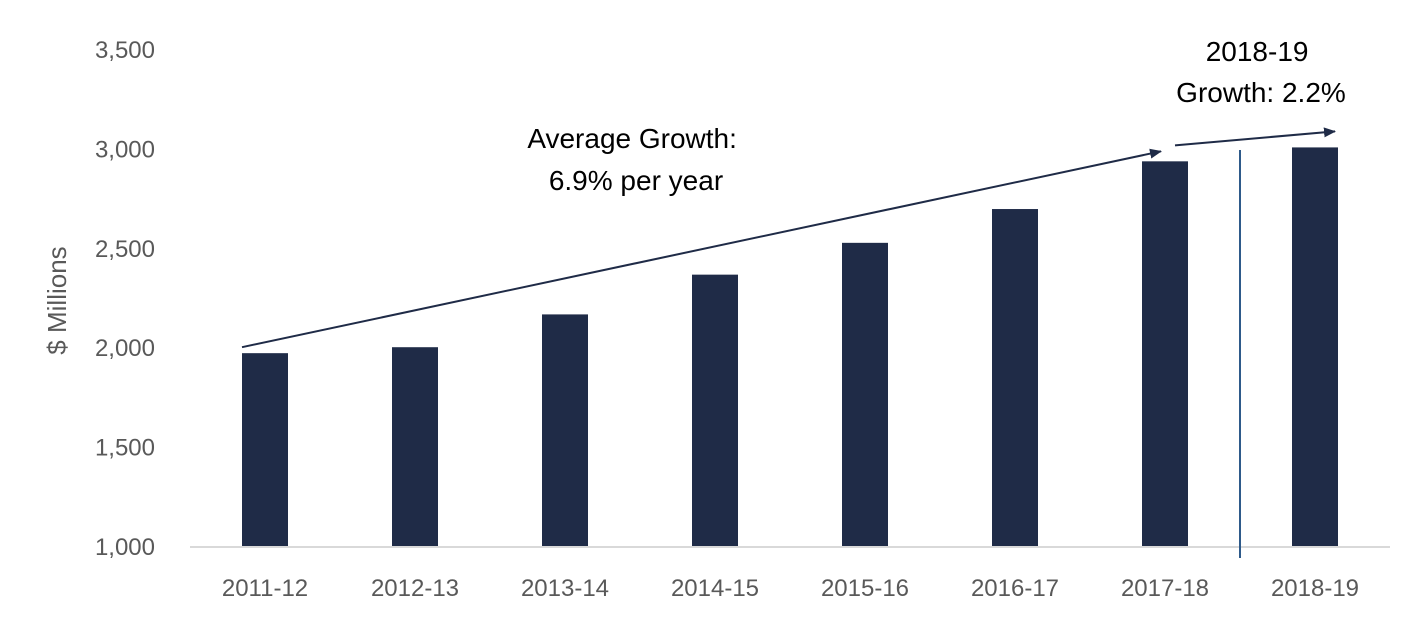 This screenshot has width=1410, height=626. I want to click on y-tick-label: 3,000, so click(125, 149).